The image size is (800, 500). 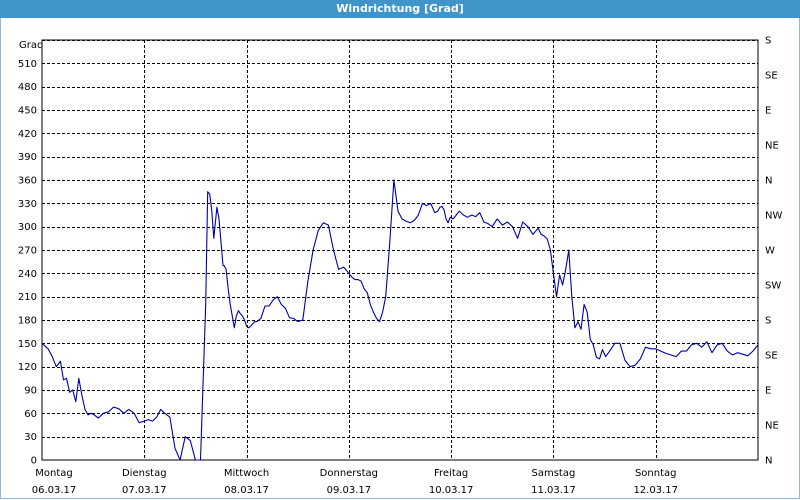 What do you see at coordinates (27, 344) in the screenshot?
I see `y-tick-label: 150` at bounding box center [27, 344].